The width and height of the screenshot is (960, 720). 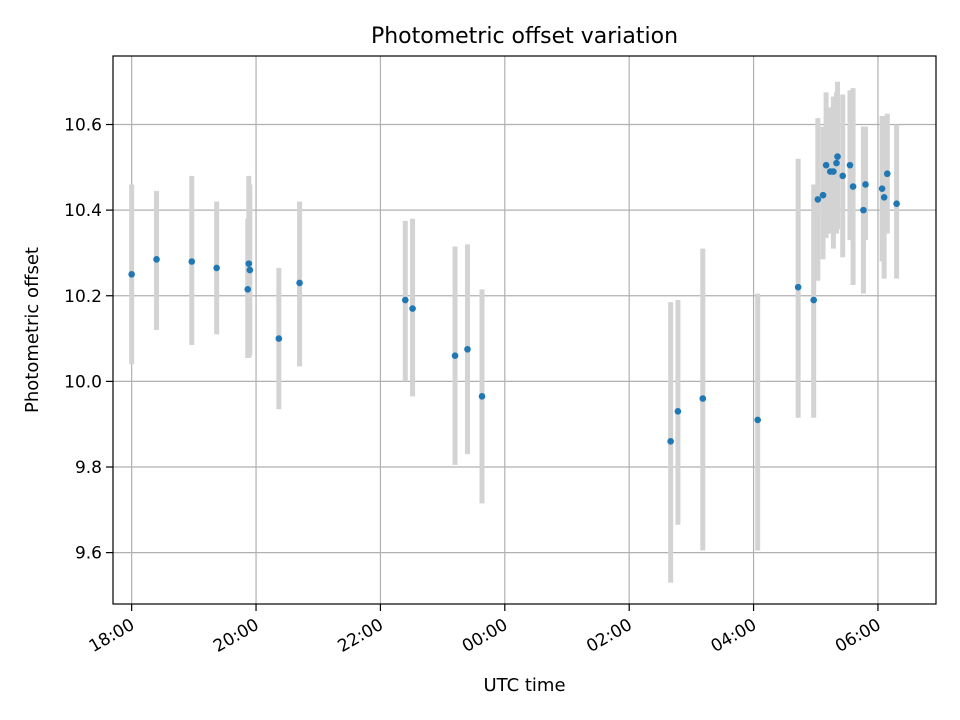 I want to click on y-tick-label: 10.4, so click(x=83, y=211).